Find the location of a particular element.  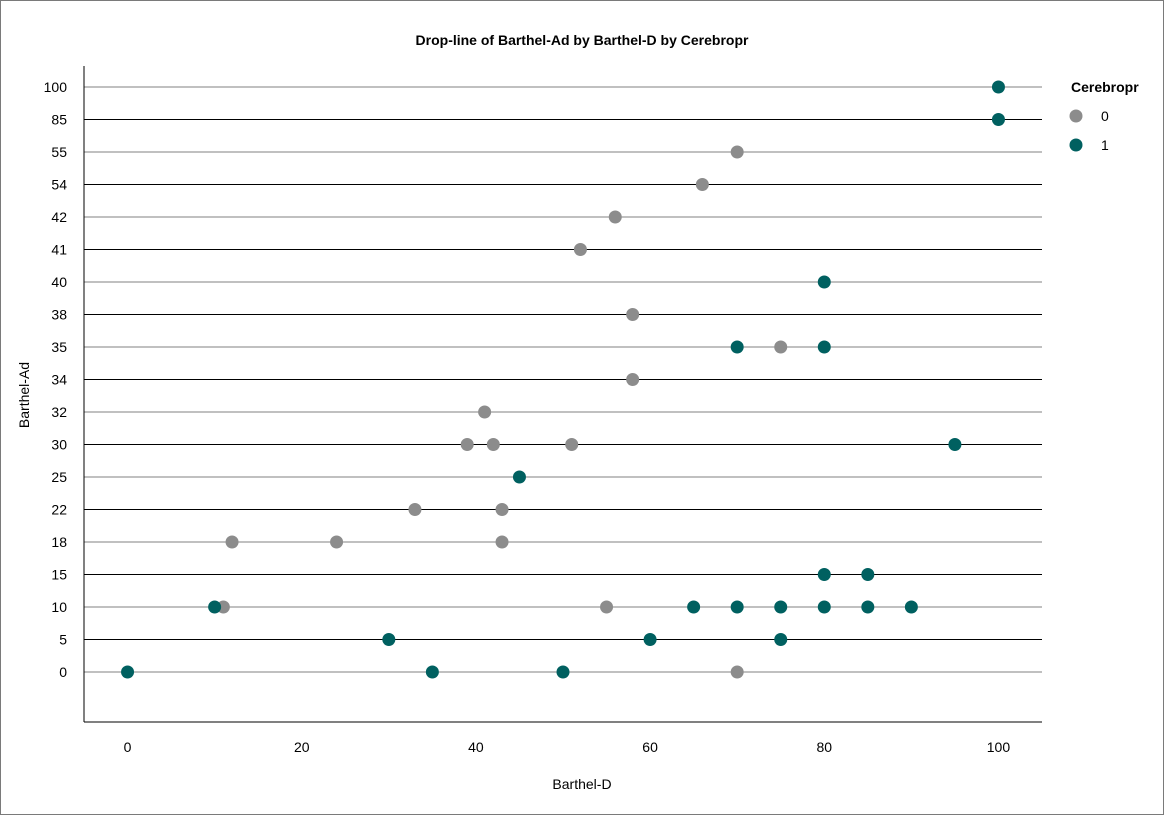

x-tick-label: 80 is located at coordinates (824, 747).